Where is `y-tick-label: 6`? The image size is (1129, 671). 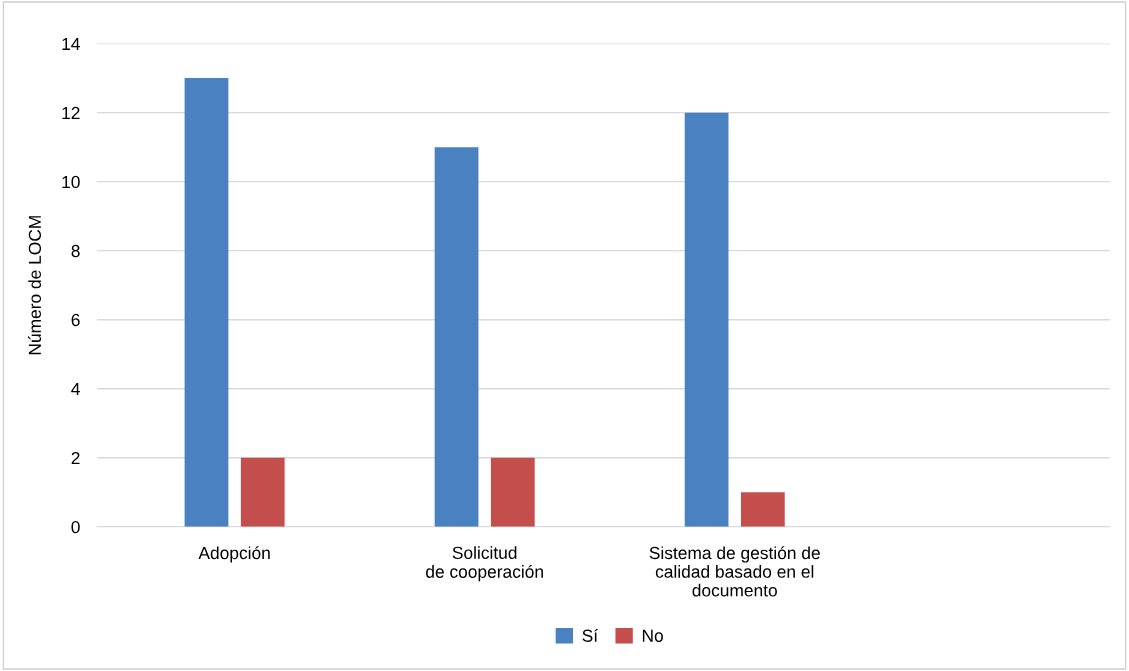
y-tick-label: 6 is located at coordinates (75, 320).